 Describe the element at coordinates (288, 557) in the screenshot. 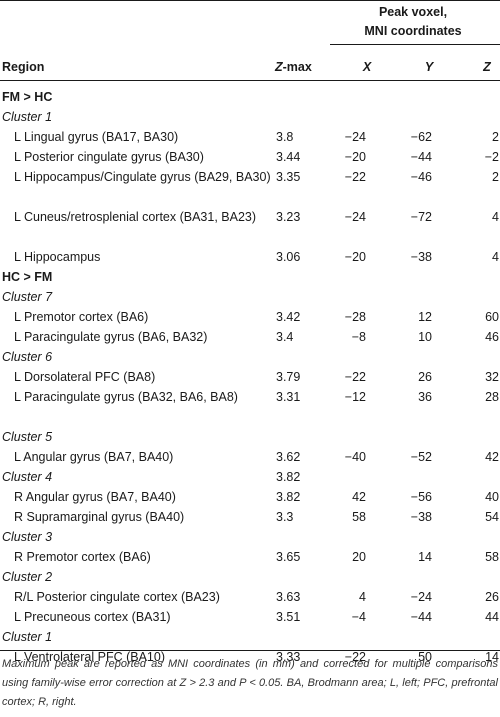

I see `zmax-cell: 3.65` at that location.